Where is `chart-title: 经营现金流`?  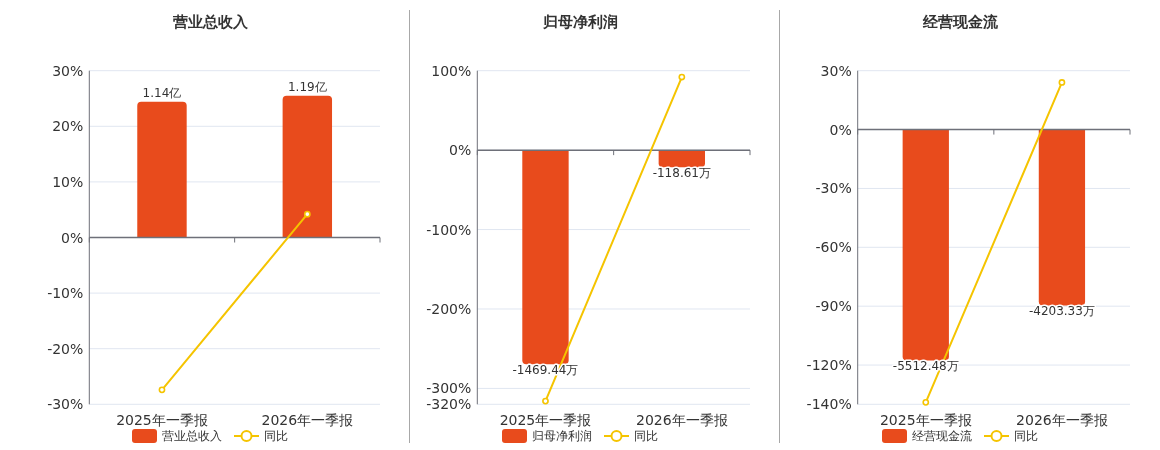 chart-title: 经营现金流 is located at coordinates (960, 22).